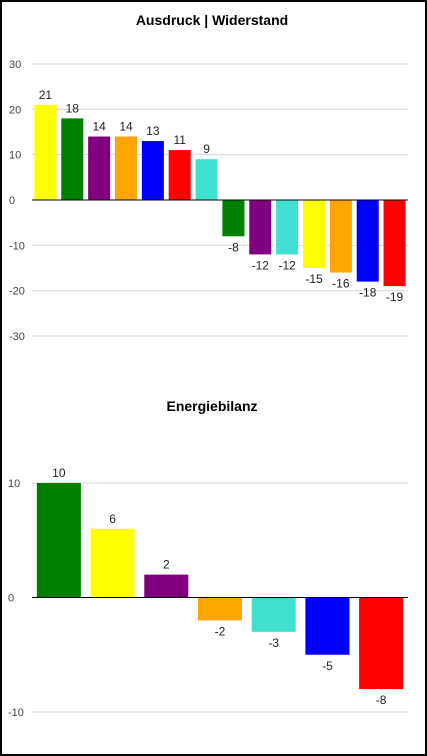 The width and height of the screenshot is (427, 756). What do you see at coordinates (314, 279) in the screenshot?
I see `chart-1-data-label: -15` at bounding box center [314, 279].